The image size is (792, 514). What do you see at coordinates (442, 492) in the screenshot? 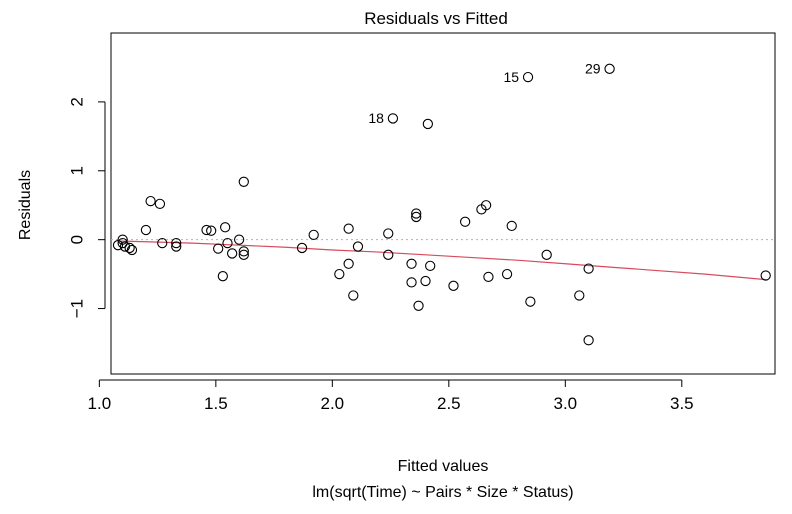
I see `chart-subtitle: lm(sqrt(Time) ~ Pairs * Size * Status)` at bounding box center [442, 492].